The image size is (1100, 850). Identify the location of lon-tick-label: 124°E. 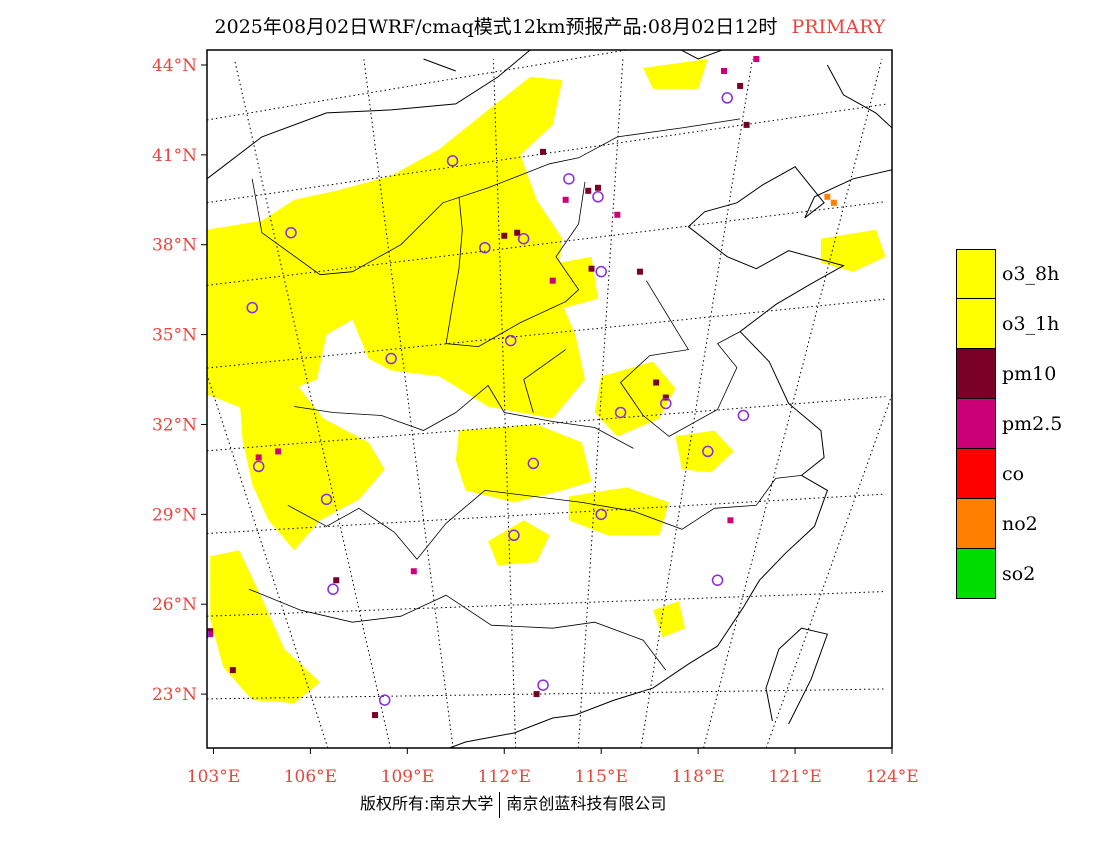
(891, 777).